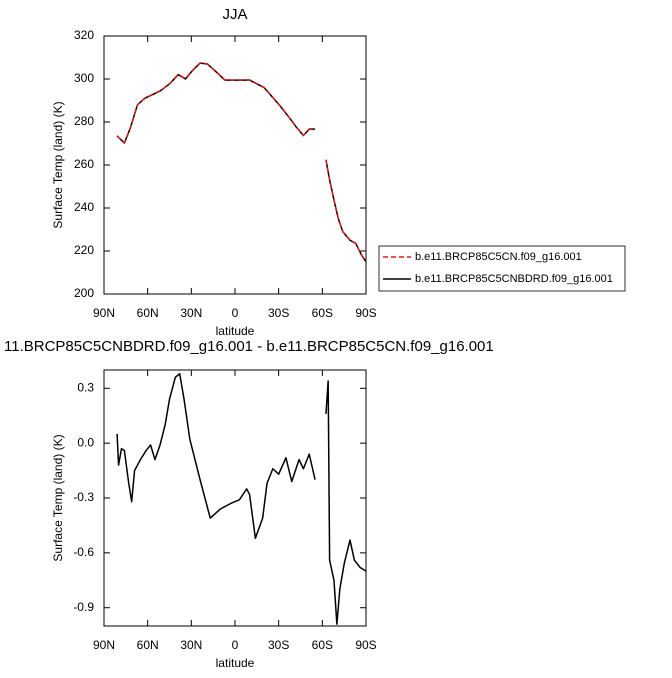  Describe the element at coordinates (83, 497) in the screenshot. I see `y-tick-label: -0.3` at that location.